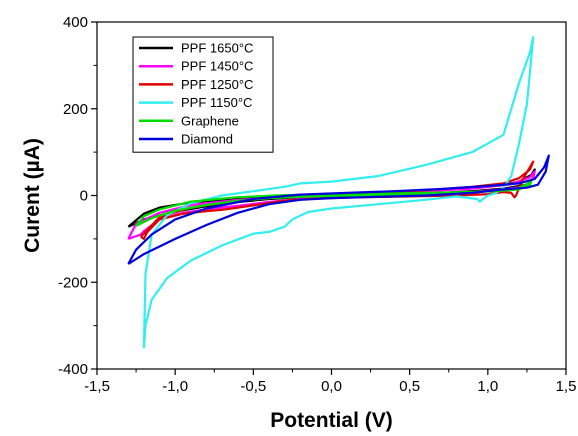 The width and height of the screenshot is (578, 436). I want to click on legend-label-2: PPF 1250°C, so click(217, 84).